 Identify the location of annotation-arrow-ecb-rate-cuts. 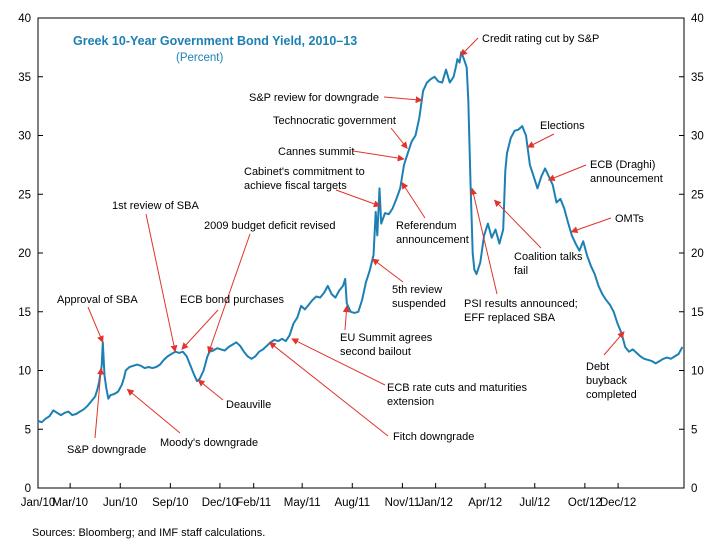
(338, 362).